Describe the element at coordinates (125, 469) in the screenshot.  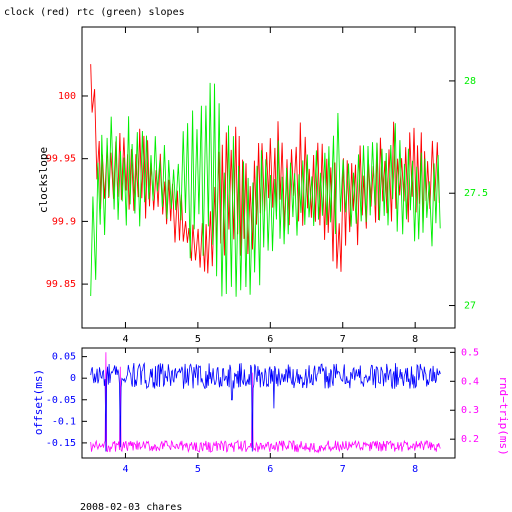
I see `bottom-x-tick-label: 4` at that location.